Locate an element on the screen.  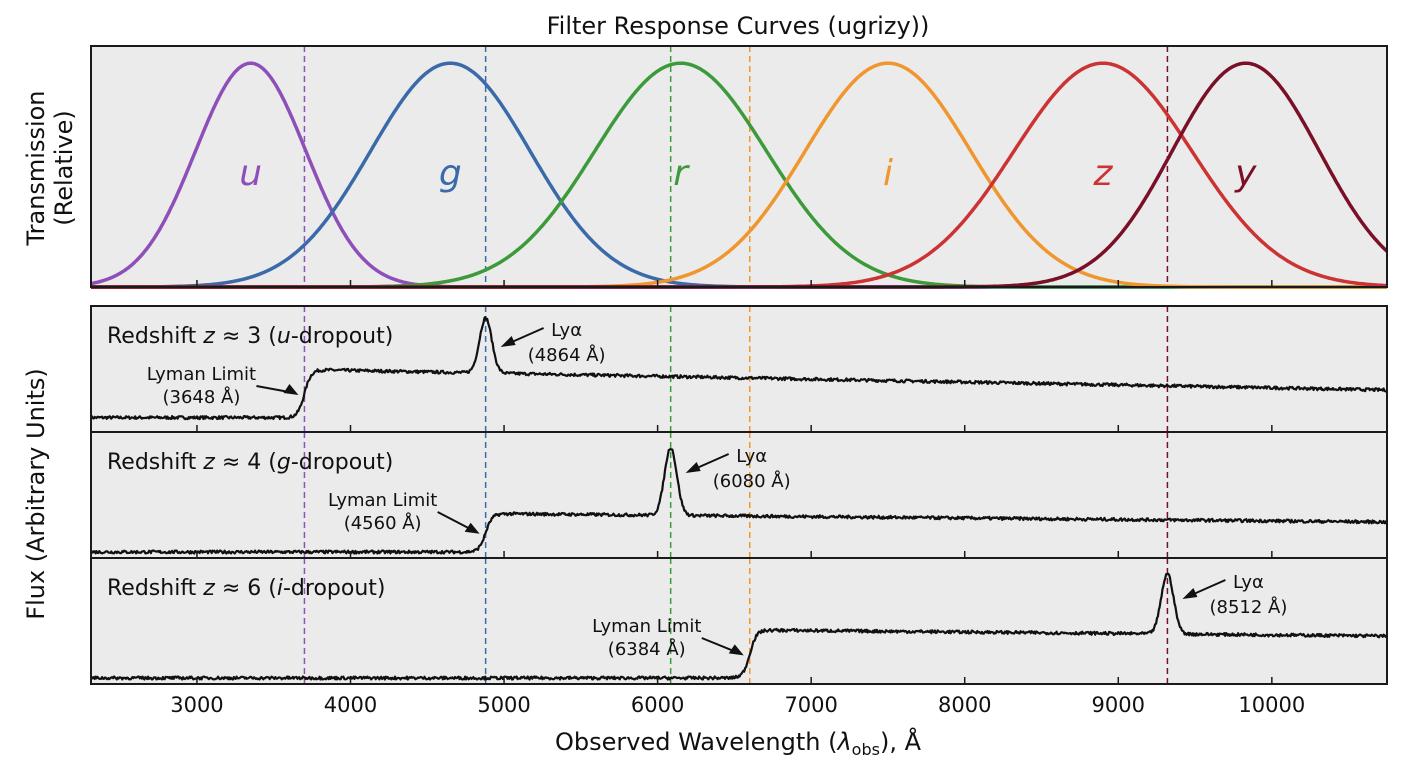
lyman-limit-value: (6384 Å) is located at coordinates (647, 649).